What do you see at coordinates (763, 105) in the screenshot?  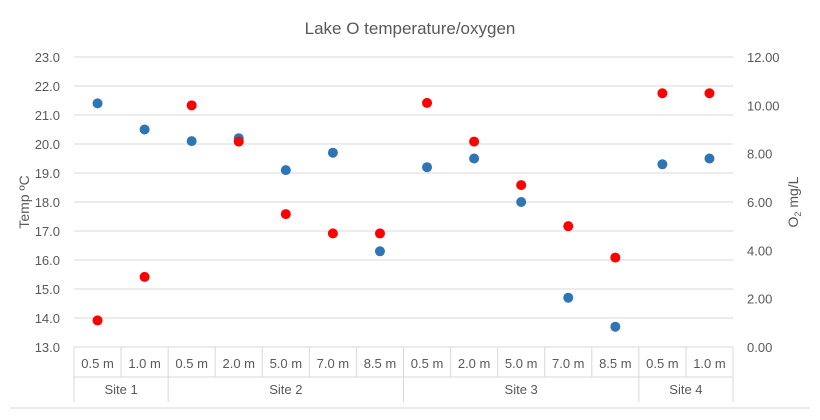 I see `y2-tick-label: 10.00` at bounding box center [763, 105].